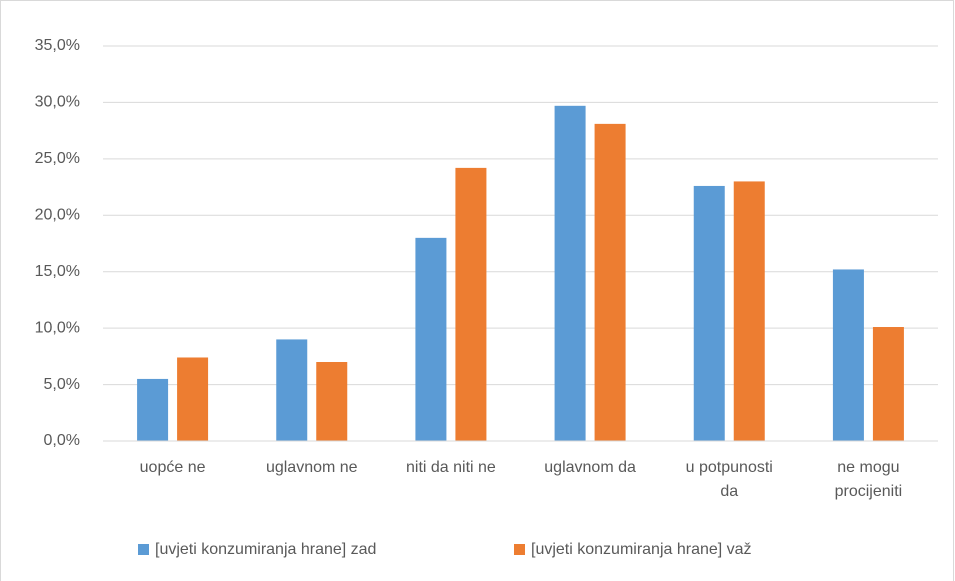 The image size is (955, 581). What do you see at coordinates (57, 327) in the screenshot?
I see `y-tick-label: 10,0%` at bounding box center [57, 327].